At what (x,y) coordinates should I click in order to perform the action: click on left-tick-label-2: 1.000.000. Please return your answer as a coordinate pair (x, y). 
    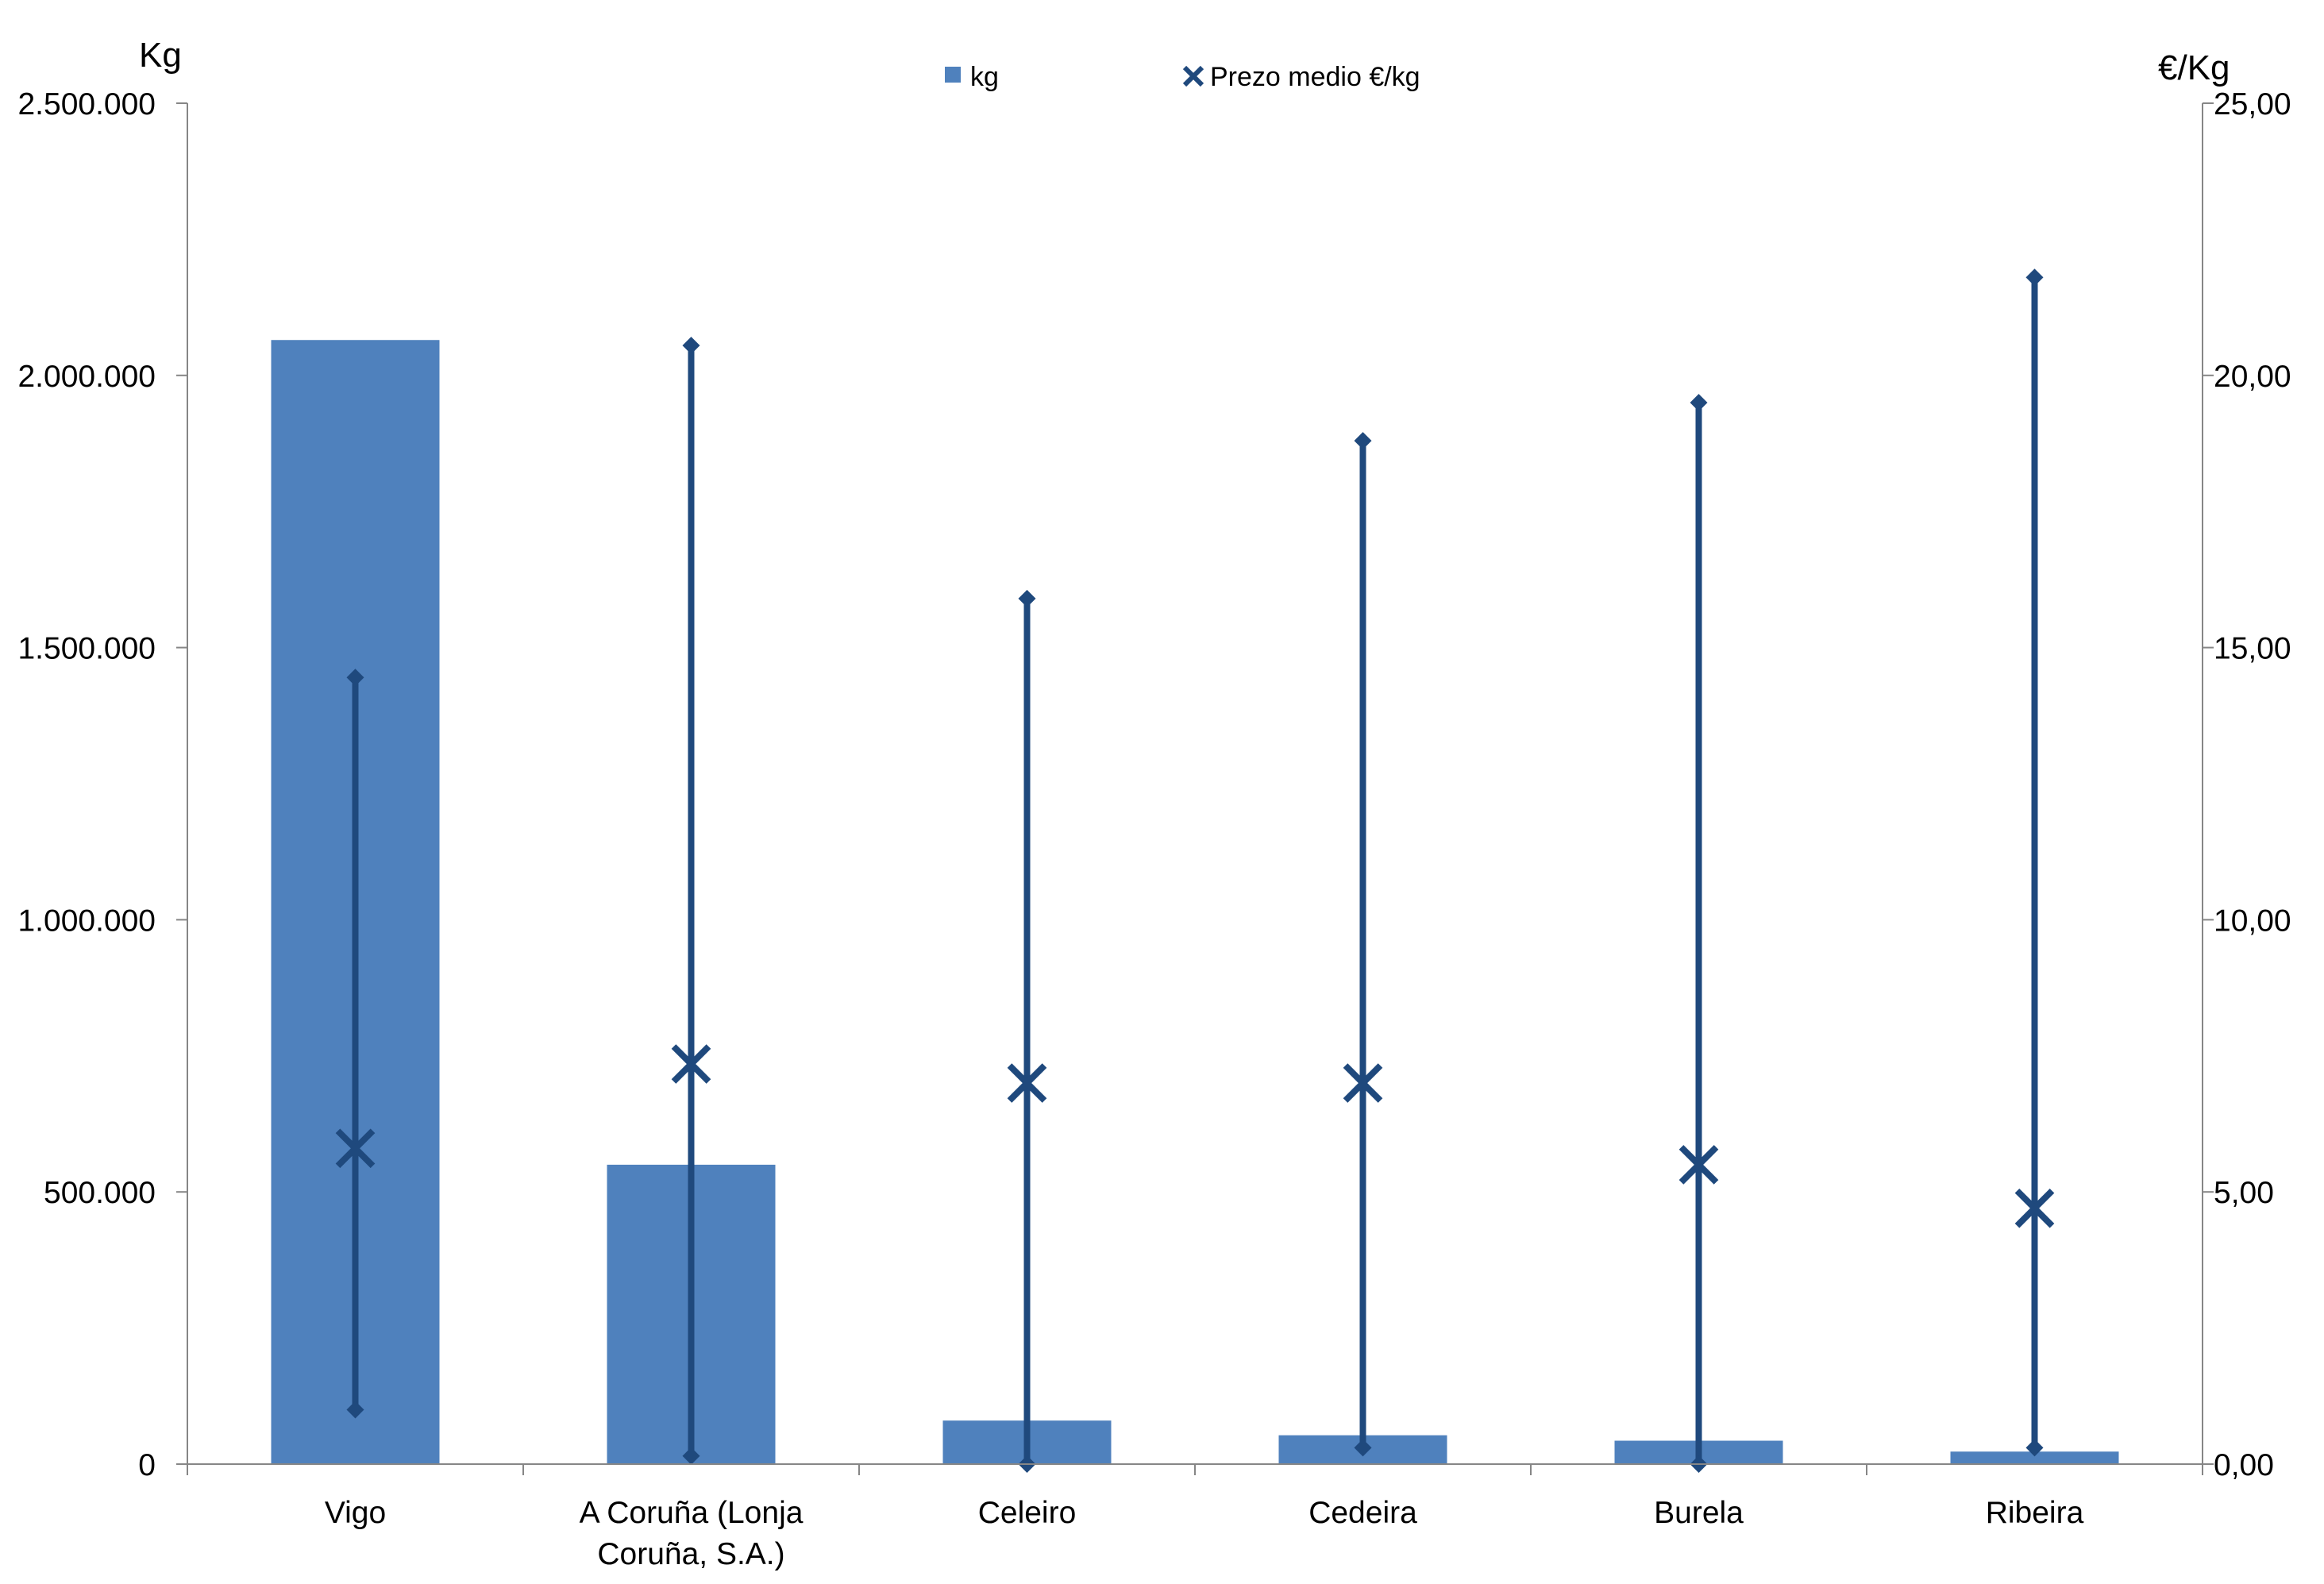
    Looking at the image, I should click on (86, 921).